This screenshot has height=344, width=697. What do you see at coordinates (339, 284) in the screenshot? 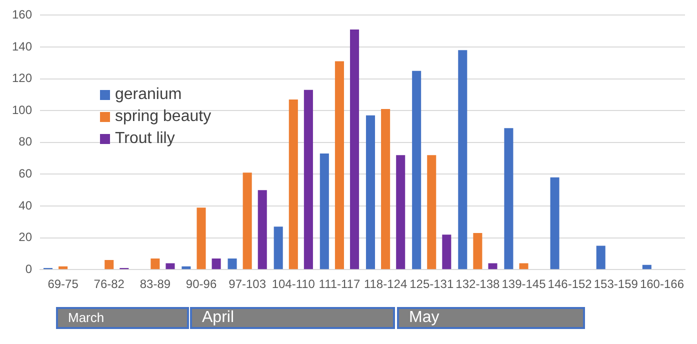
I see `x-tick-label: 111-117` at bounding box center [339, 284].